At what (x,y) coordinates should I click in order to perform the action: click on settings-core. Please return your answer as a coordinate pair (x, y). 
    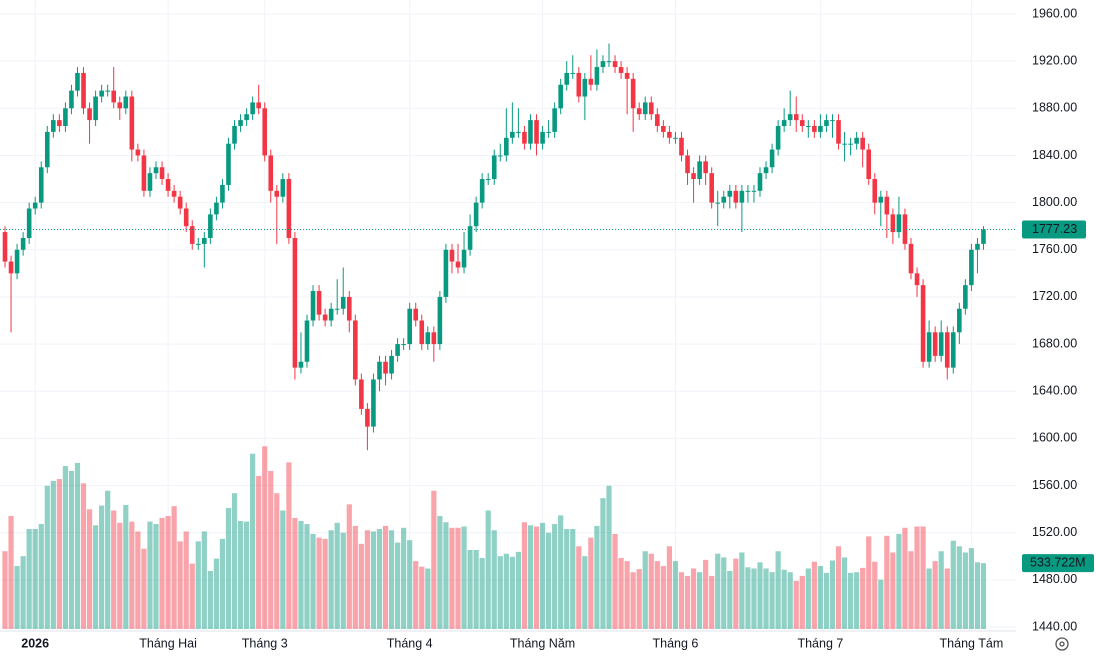
    Looking at the image, I should click on (1062, 644).